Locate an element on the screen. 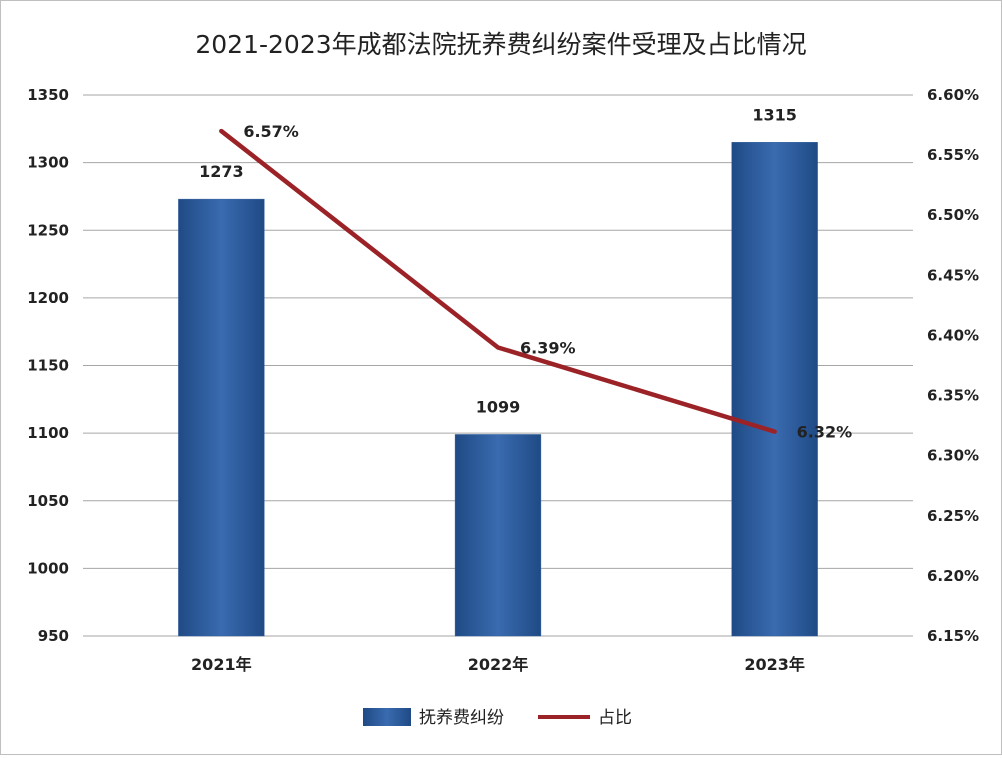 The image size is (1002, 758). left-axis: 950 1000 1050 1100 1150 1200 1250 1300 1350 is located at coordinates (48, 365).